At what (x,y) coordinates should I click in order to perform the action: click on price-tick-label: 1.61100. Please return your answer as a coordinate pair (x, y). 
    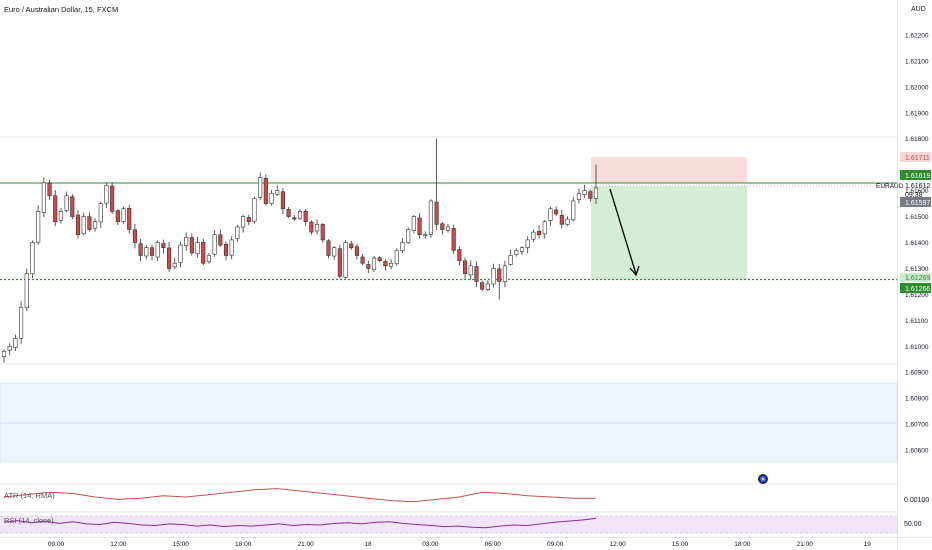
    Looking at the image, I should click on (916, 321).